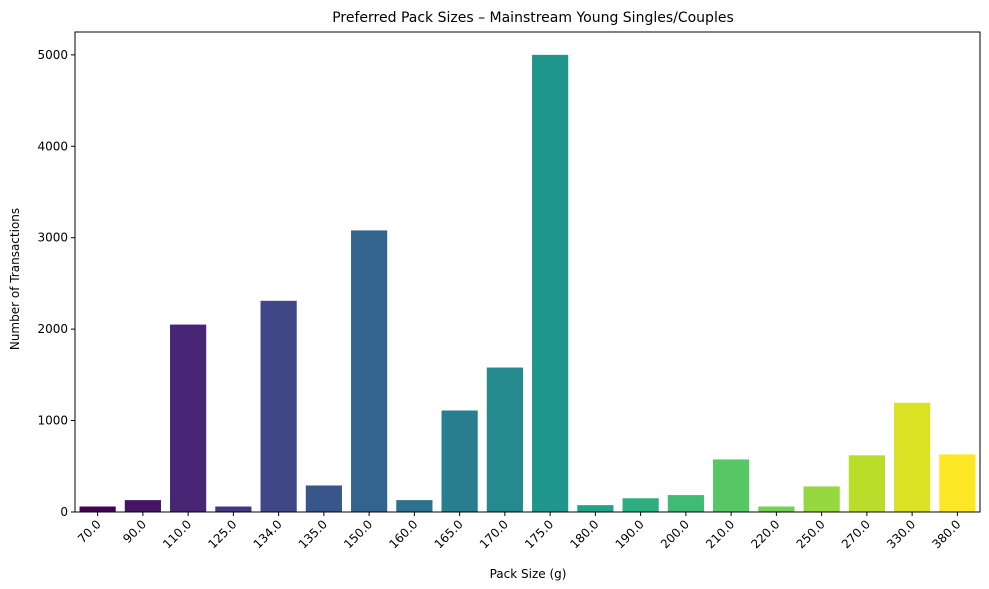 The height and width of the screenshot is (589, 989). What do you see at coordinates (630, 534) in the screenshot?
I see `x-tick-label: 190.0` at bounding box center [630, 534].